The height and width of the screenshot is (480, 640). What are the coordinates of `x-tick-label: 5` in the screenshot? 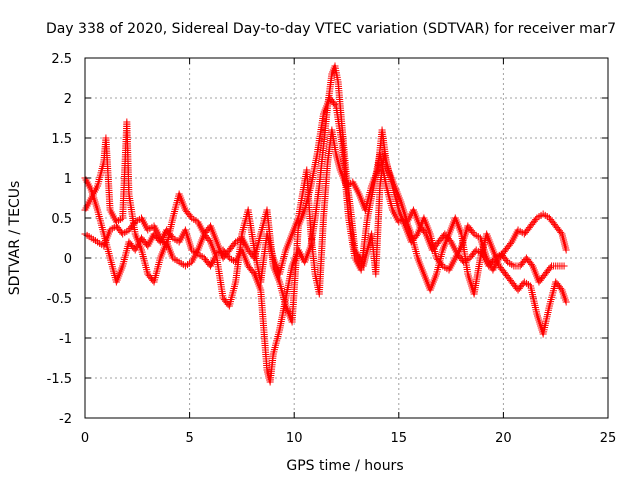 It's located at (189, 438).